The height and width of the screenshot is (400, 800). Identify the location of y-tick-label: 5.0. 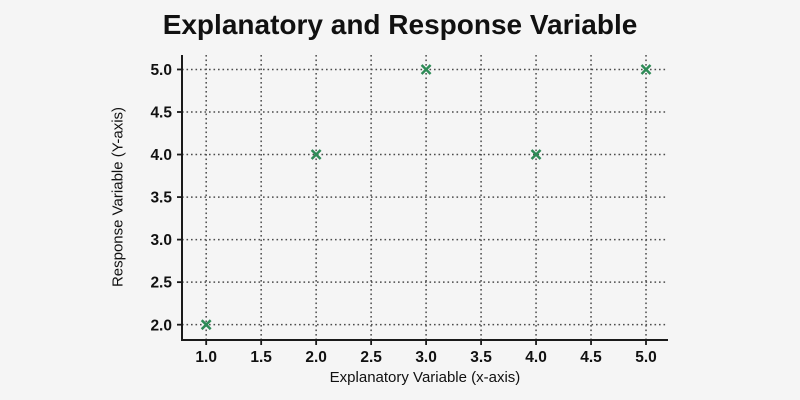
(161, 70).